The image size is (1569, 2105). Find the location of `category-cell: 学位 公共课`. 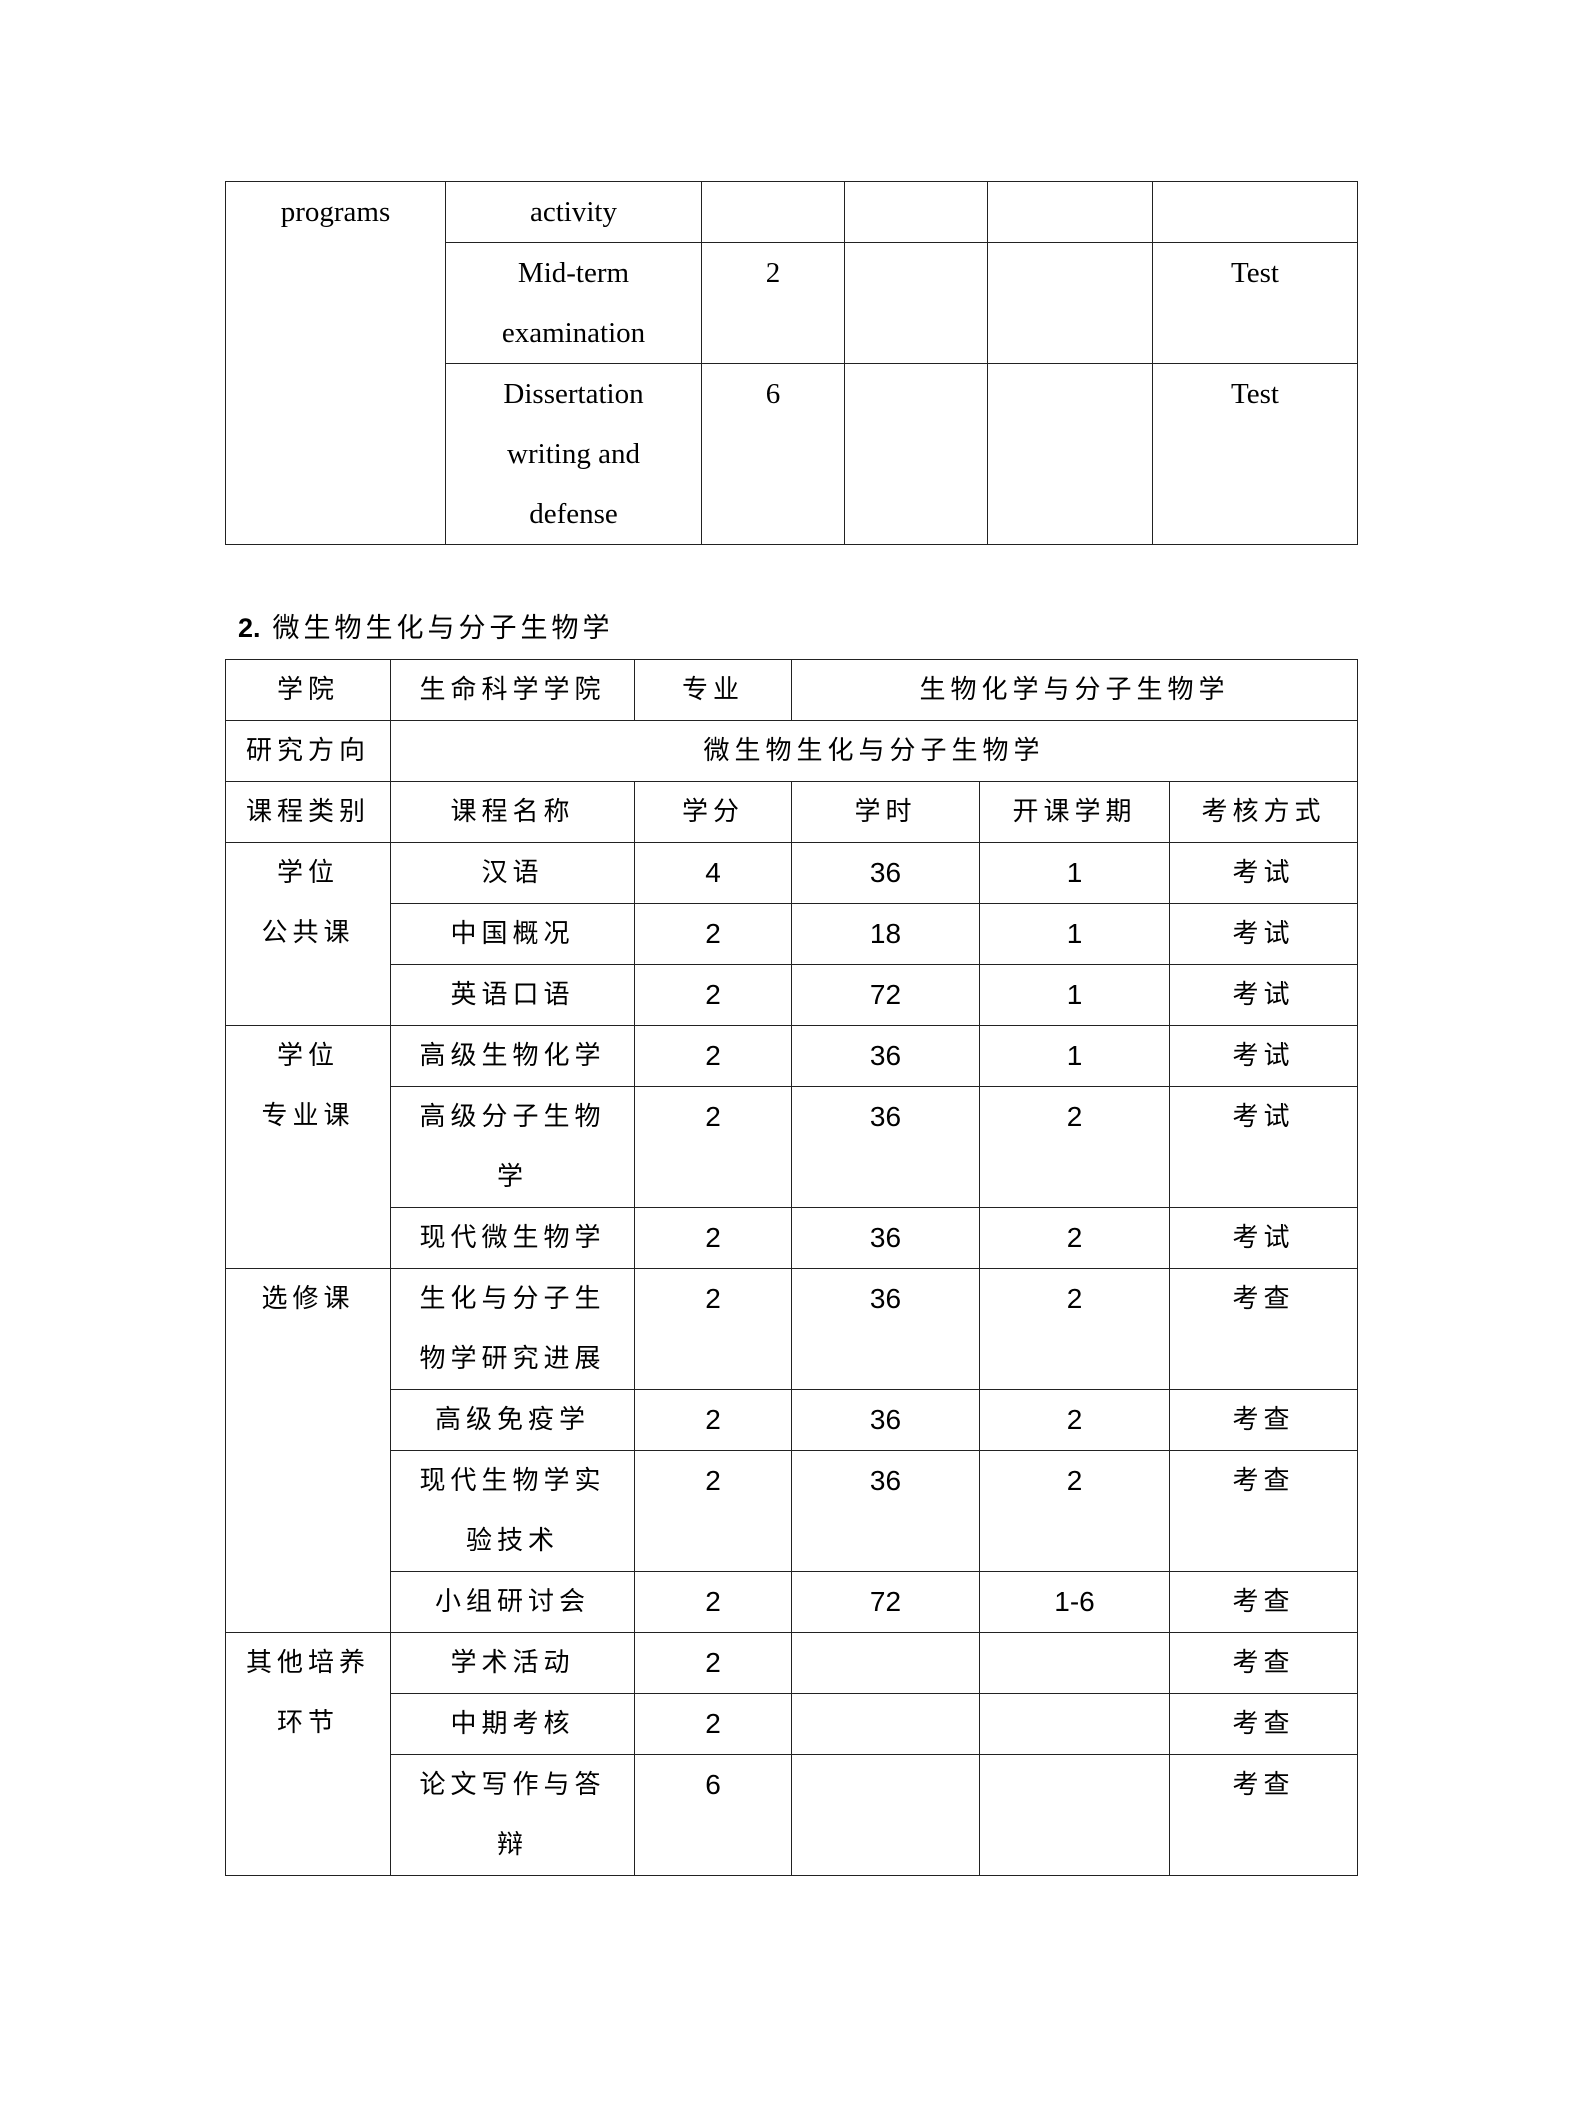

category-cell: 学位 公共课 is located at coordinates (308, 934).